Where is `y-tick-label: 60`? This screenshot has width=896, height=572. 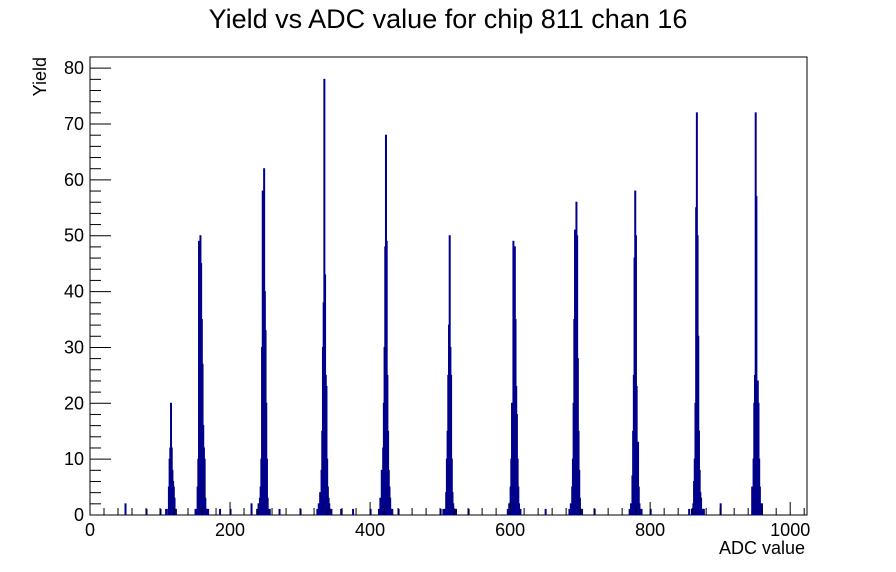
y-tick-label: 60 is located at coordinates (74, 180).